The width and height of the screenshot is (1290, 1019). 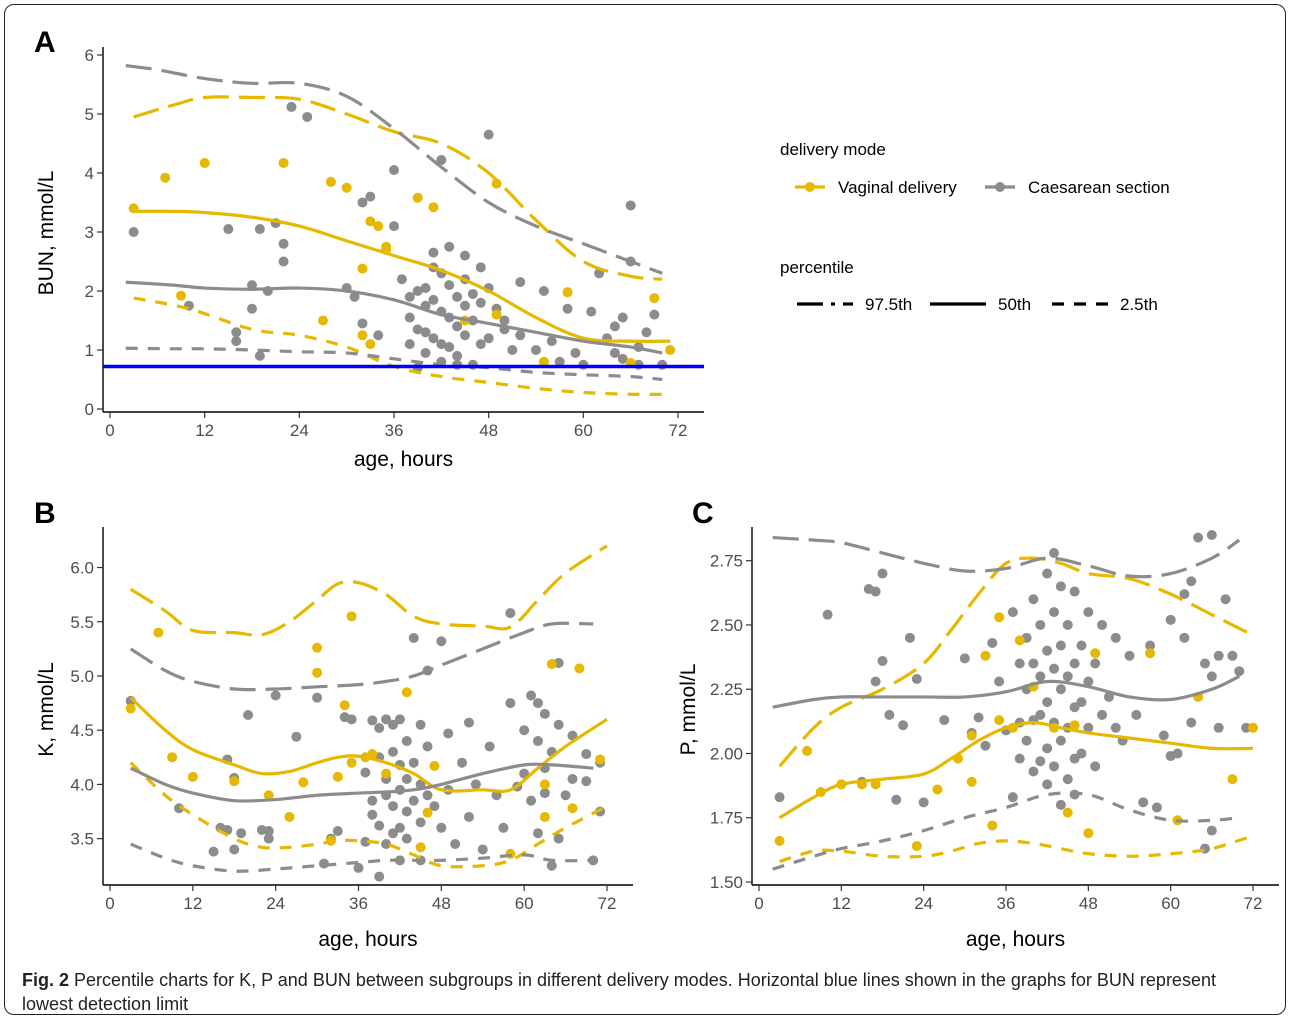 What do you see at coordinates (726, 625) in the screenshot?
I see `y-tick-label: 2.50` at bounding box center [726, 625].